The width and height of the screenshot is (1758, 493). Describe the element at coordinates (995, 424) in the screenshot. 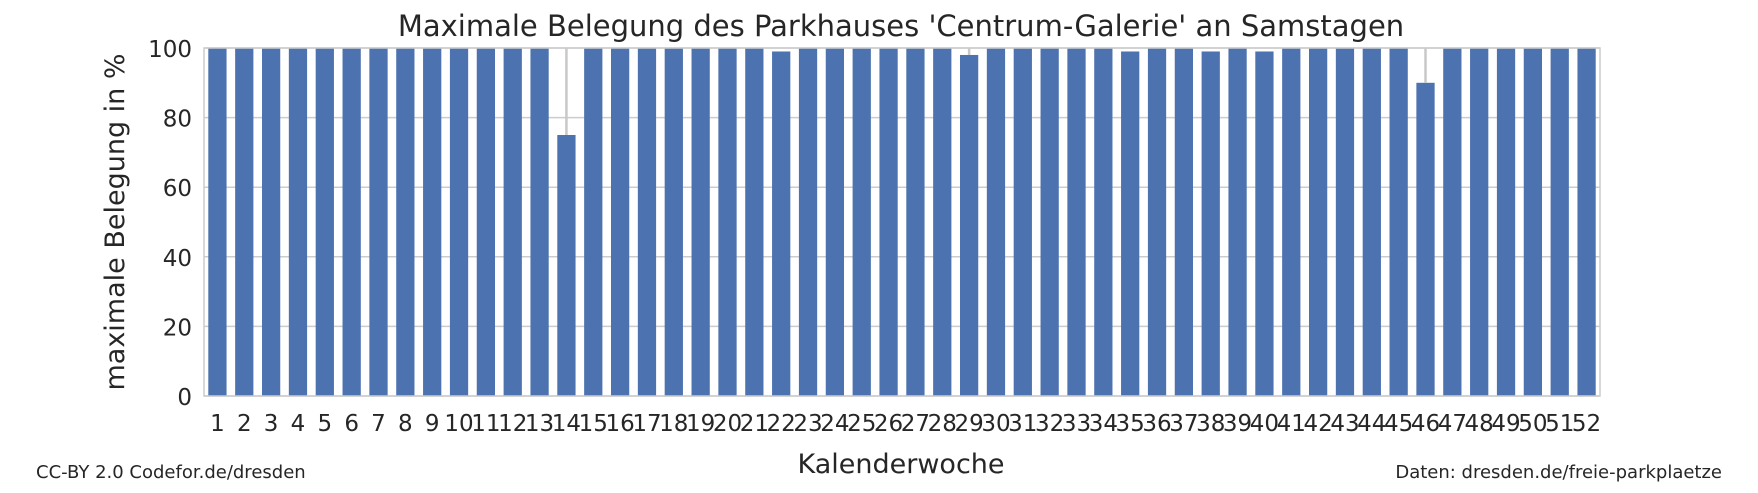

I see `x-tick-label: 30` at that location.